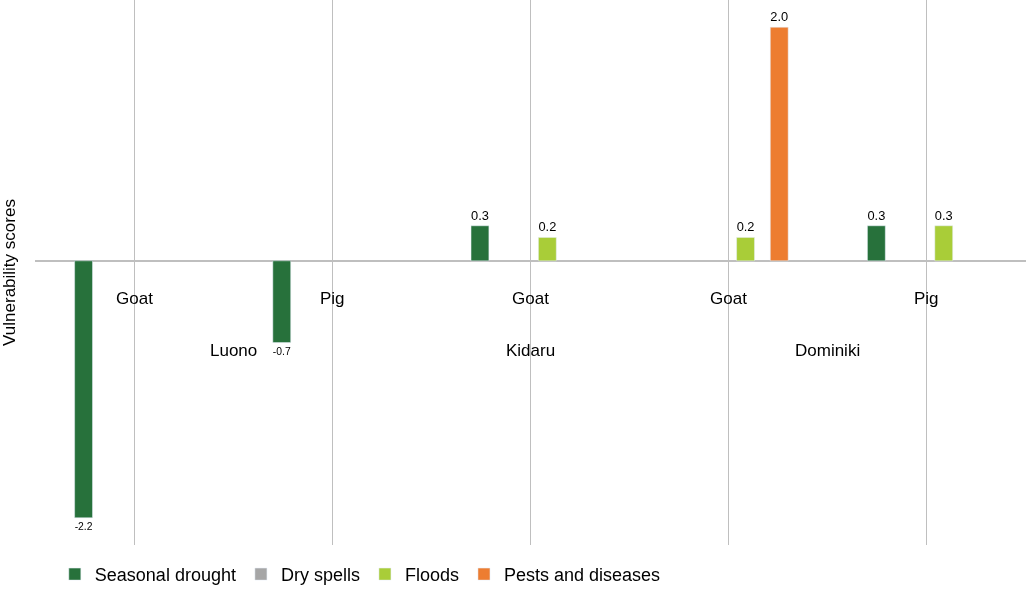 The width and height of the screenshot is (1026, 609). Describe the element at coordinates (9, 272) in the screenshot. I see `y-axis-title: Vulnerability scores` at that location.